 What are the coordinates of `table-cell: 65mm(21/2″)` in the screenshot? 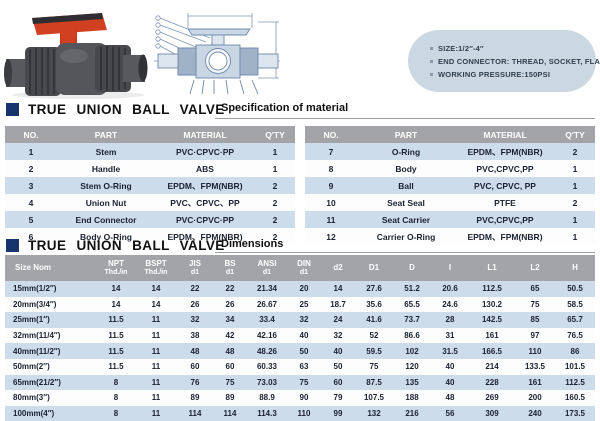 It's located at (51, 382).